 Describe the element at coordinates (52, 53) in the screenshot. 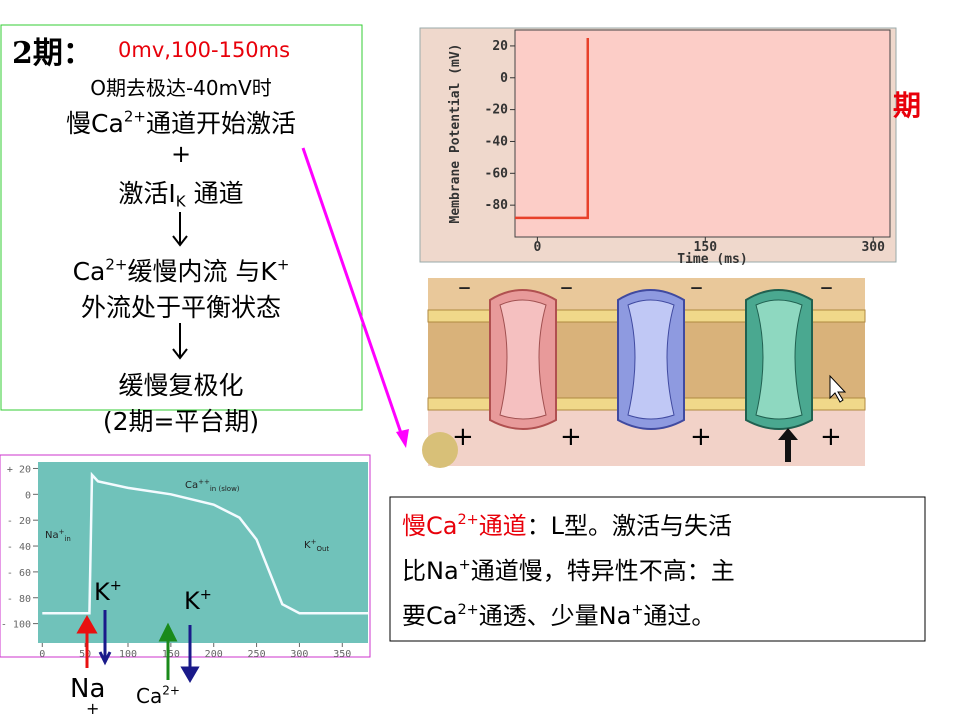

I see `heading: 2期：` at that location.